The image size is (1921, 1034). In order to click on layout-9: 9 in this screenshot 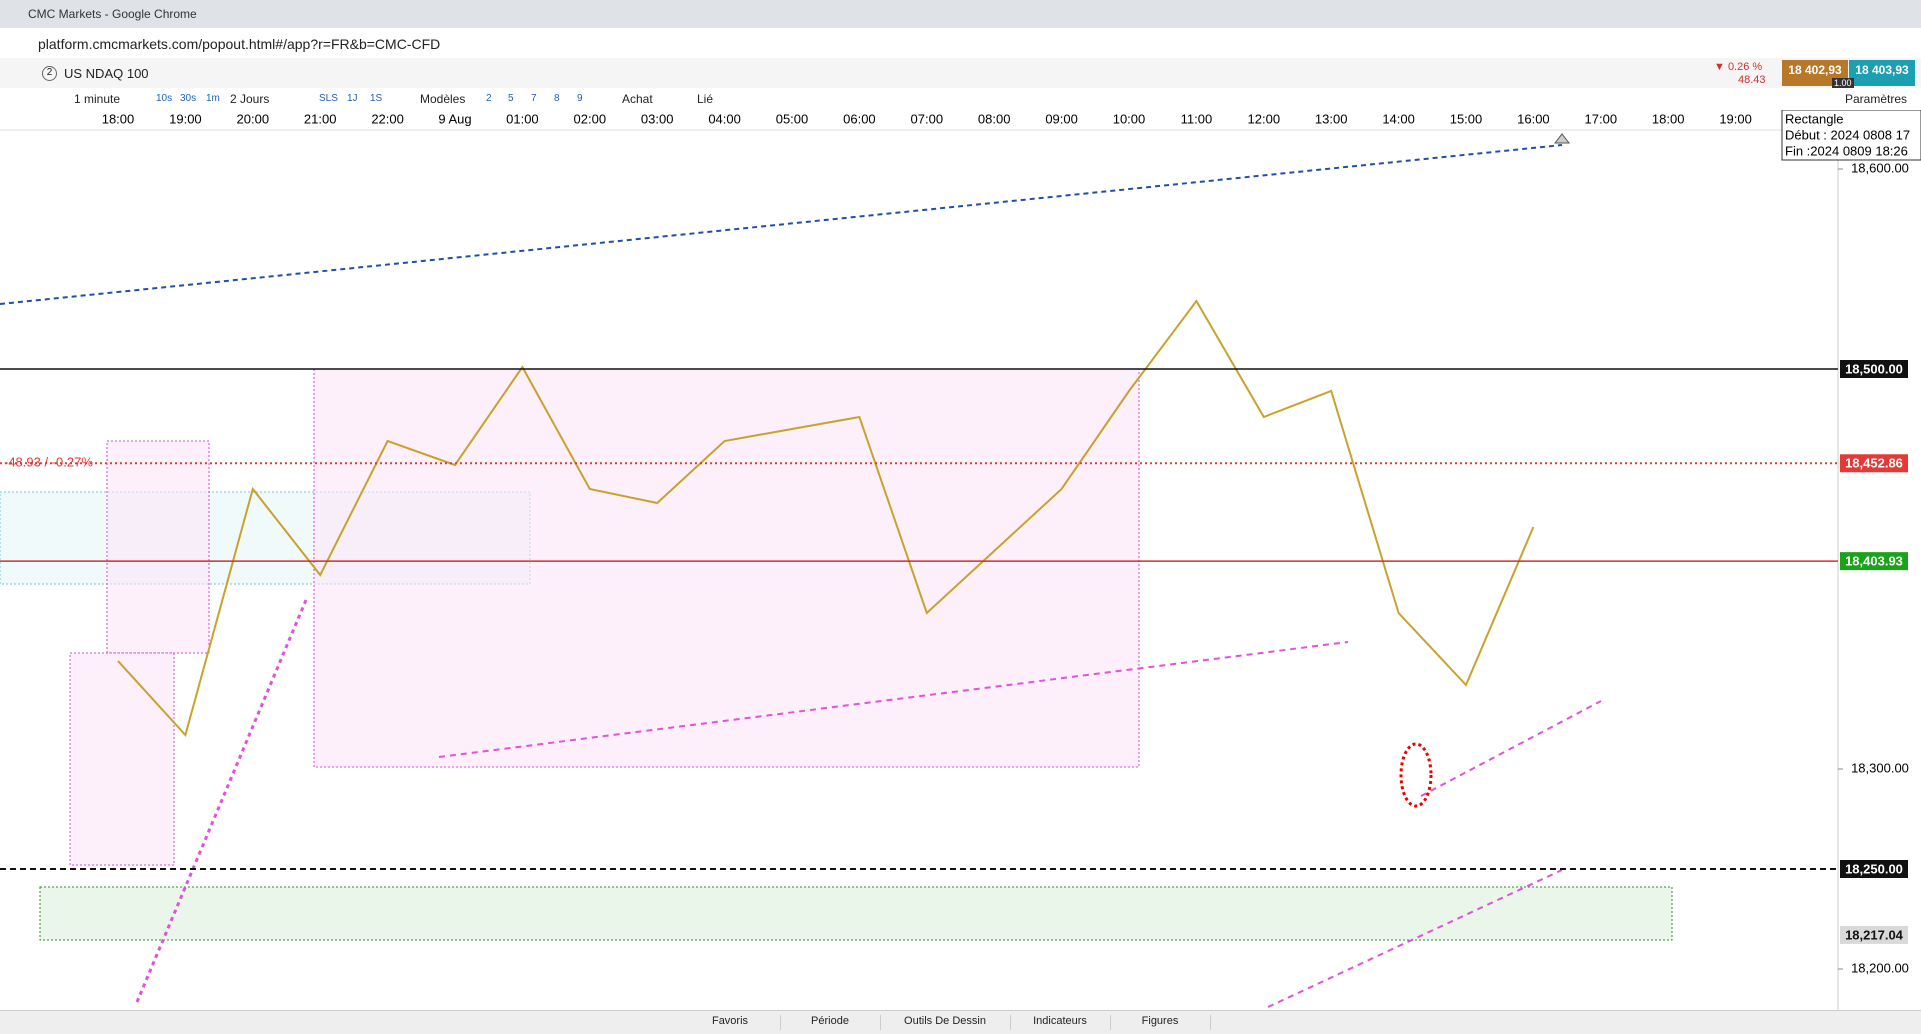, I will do `click(580, 98)`.